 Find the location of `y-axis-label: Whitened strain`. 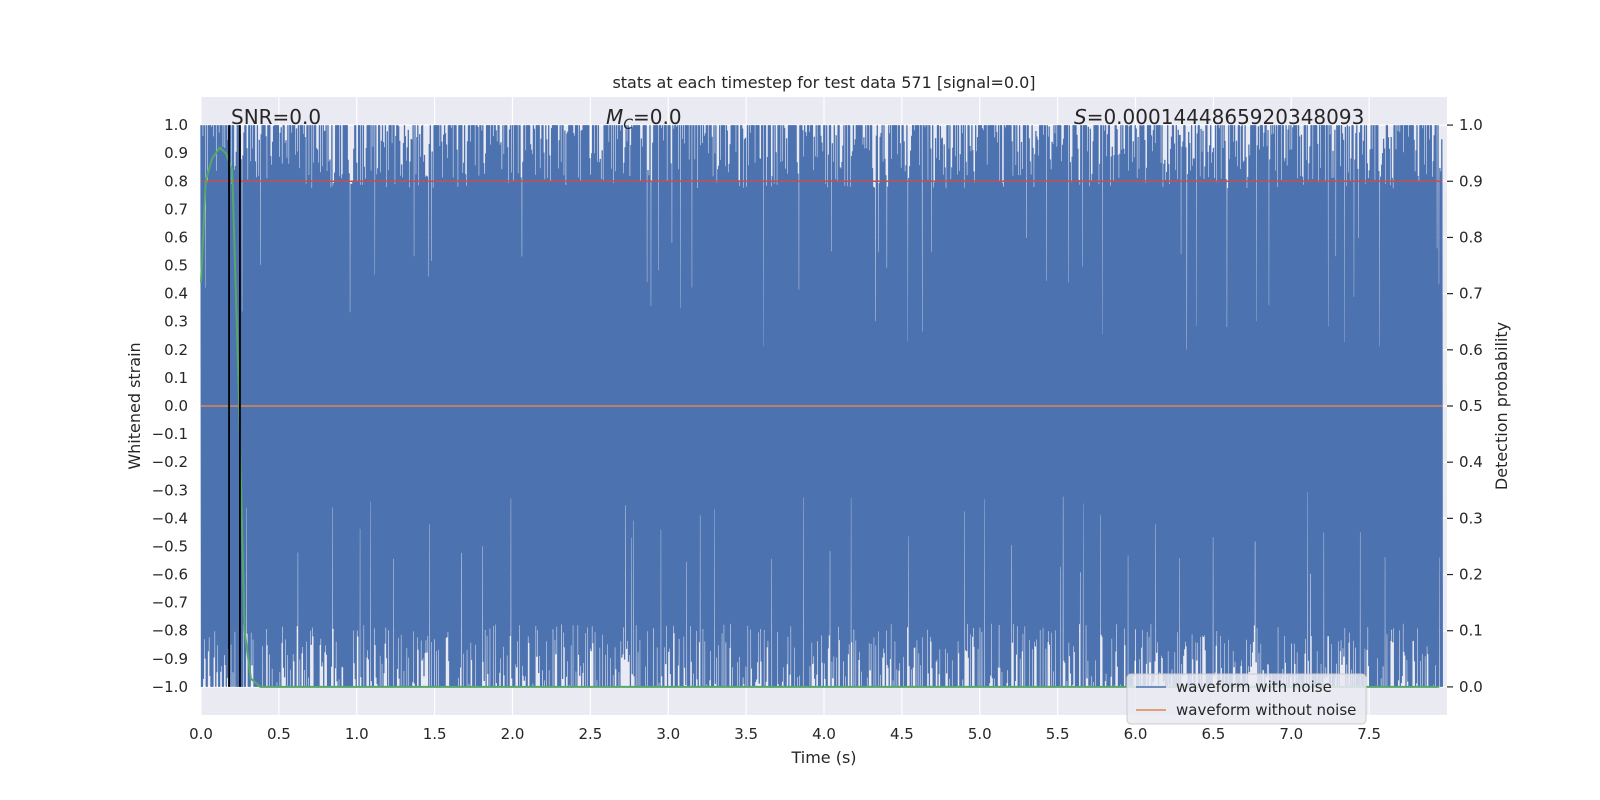

y-axis-label: Whitened strain is located at coordinates (134, 405).